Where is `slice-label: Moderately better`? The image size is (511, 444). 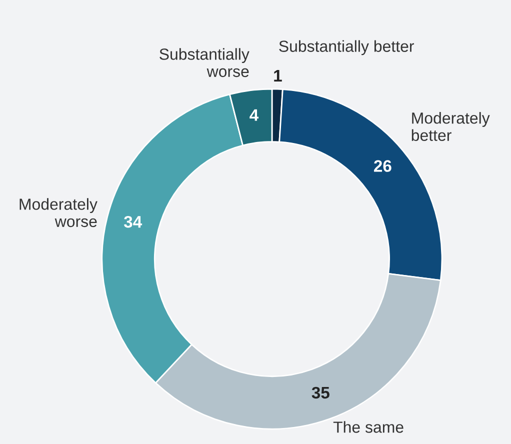
slice-label: Moderately better is located at coordinates (451, 126).